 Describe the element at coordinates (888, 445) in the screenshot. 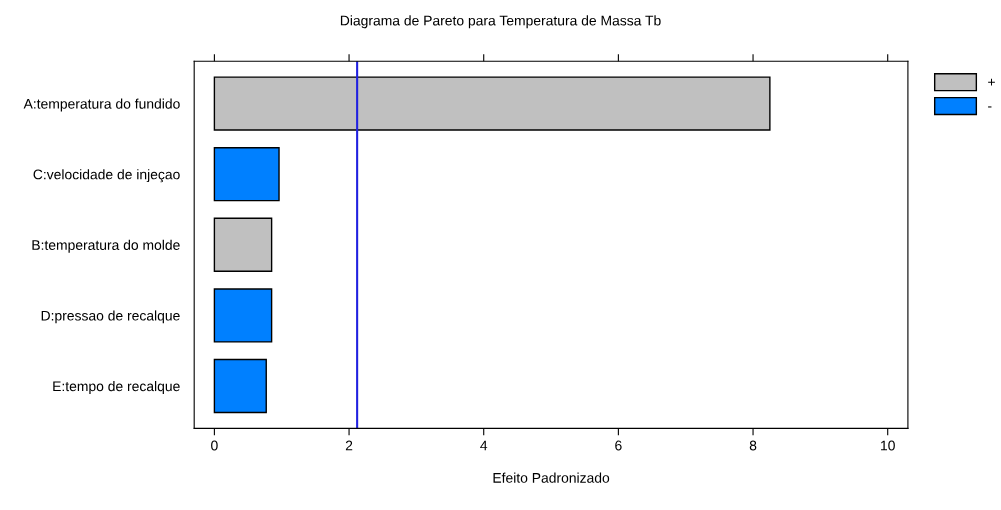

I see `x-tick-label: 10` at that location.